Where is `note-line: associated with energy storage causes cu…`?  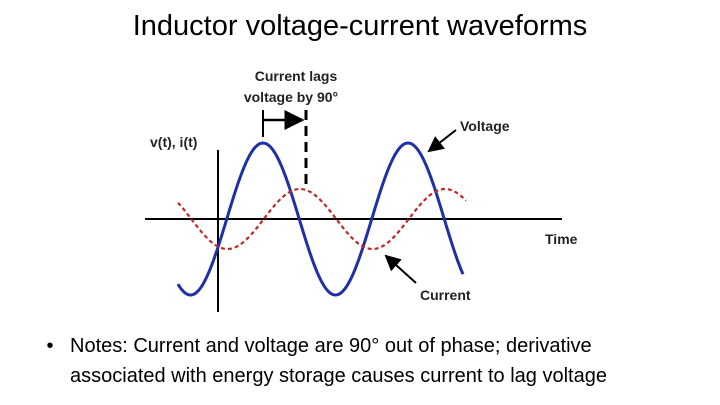
note-line: associated with energy storage causes cu… is located at coordinates (338, 376).